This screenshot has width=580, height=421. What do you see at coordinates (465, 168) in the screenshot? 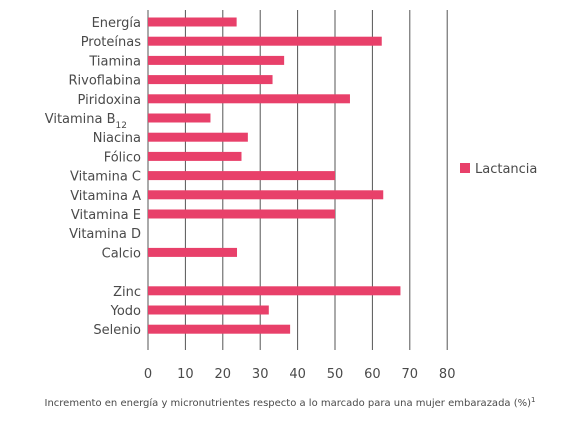
I see `legend-swatch` at bounding box center [465, 168].